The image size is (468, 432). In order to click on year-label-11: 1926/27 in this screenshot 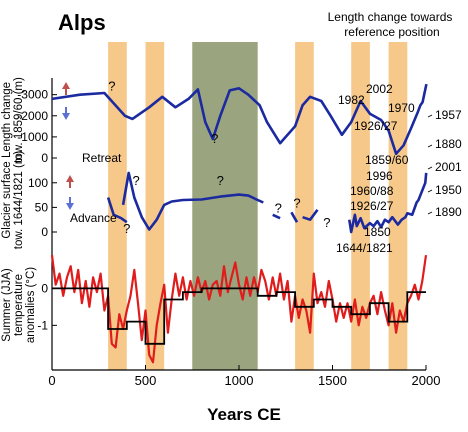, I will do `click(372, 206)`.